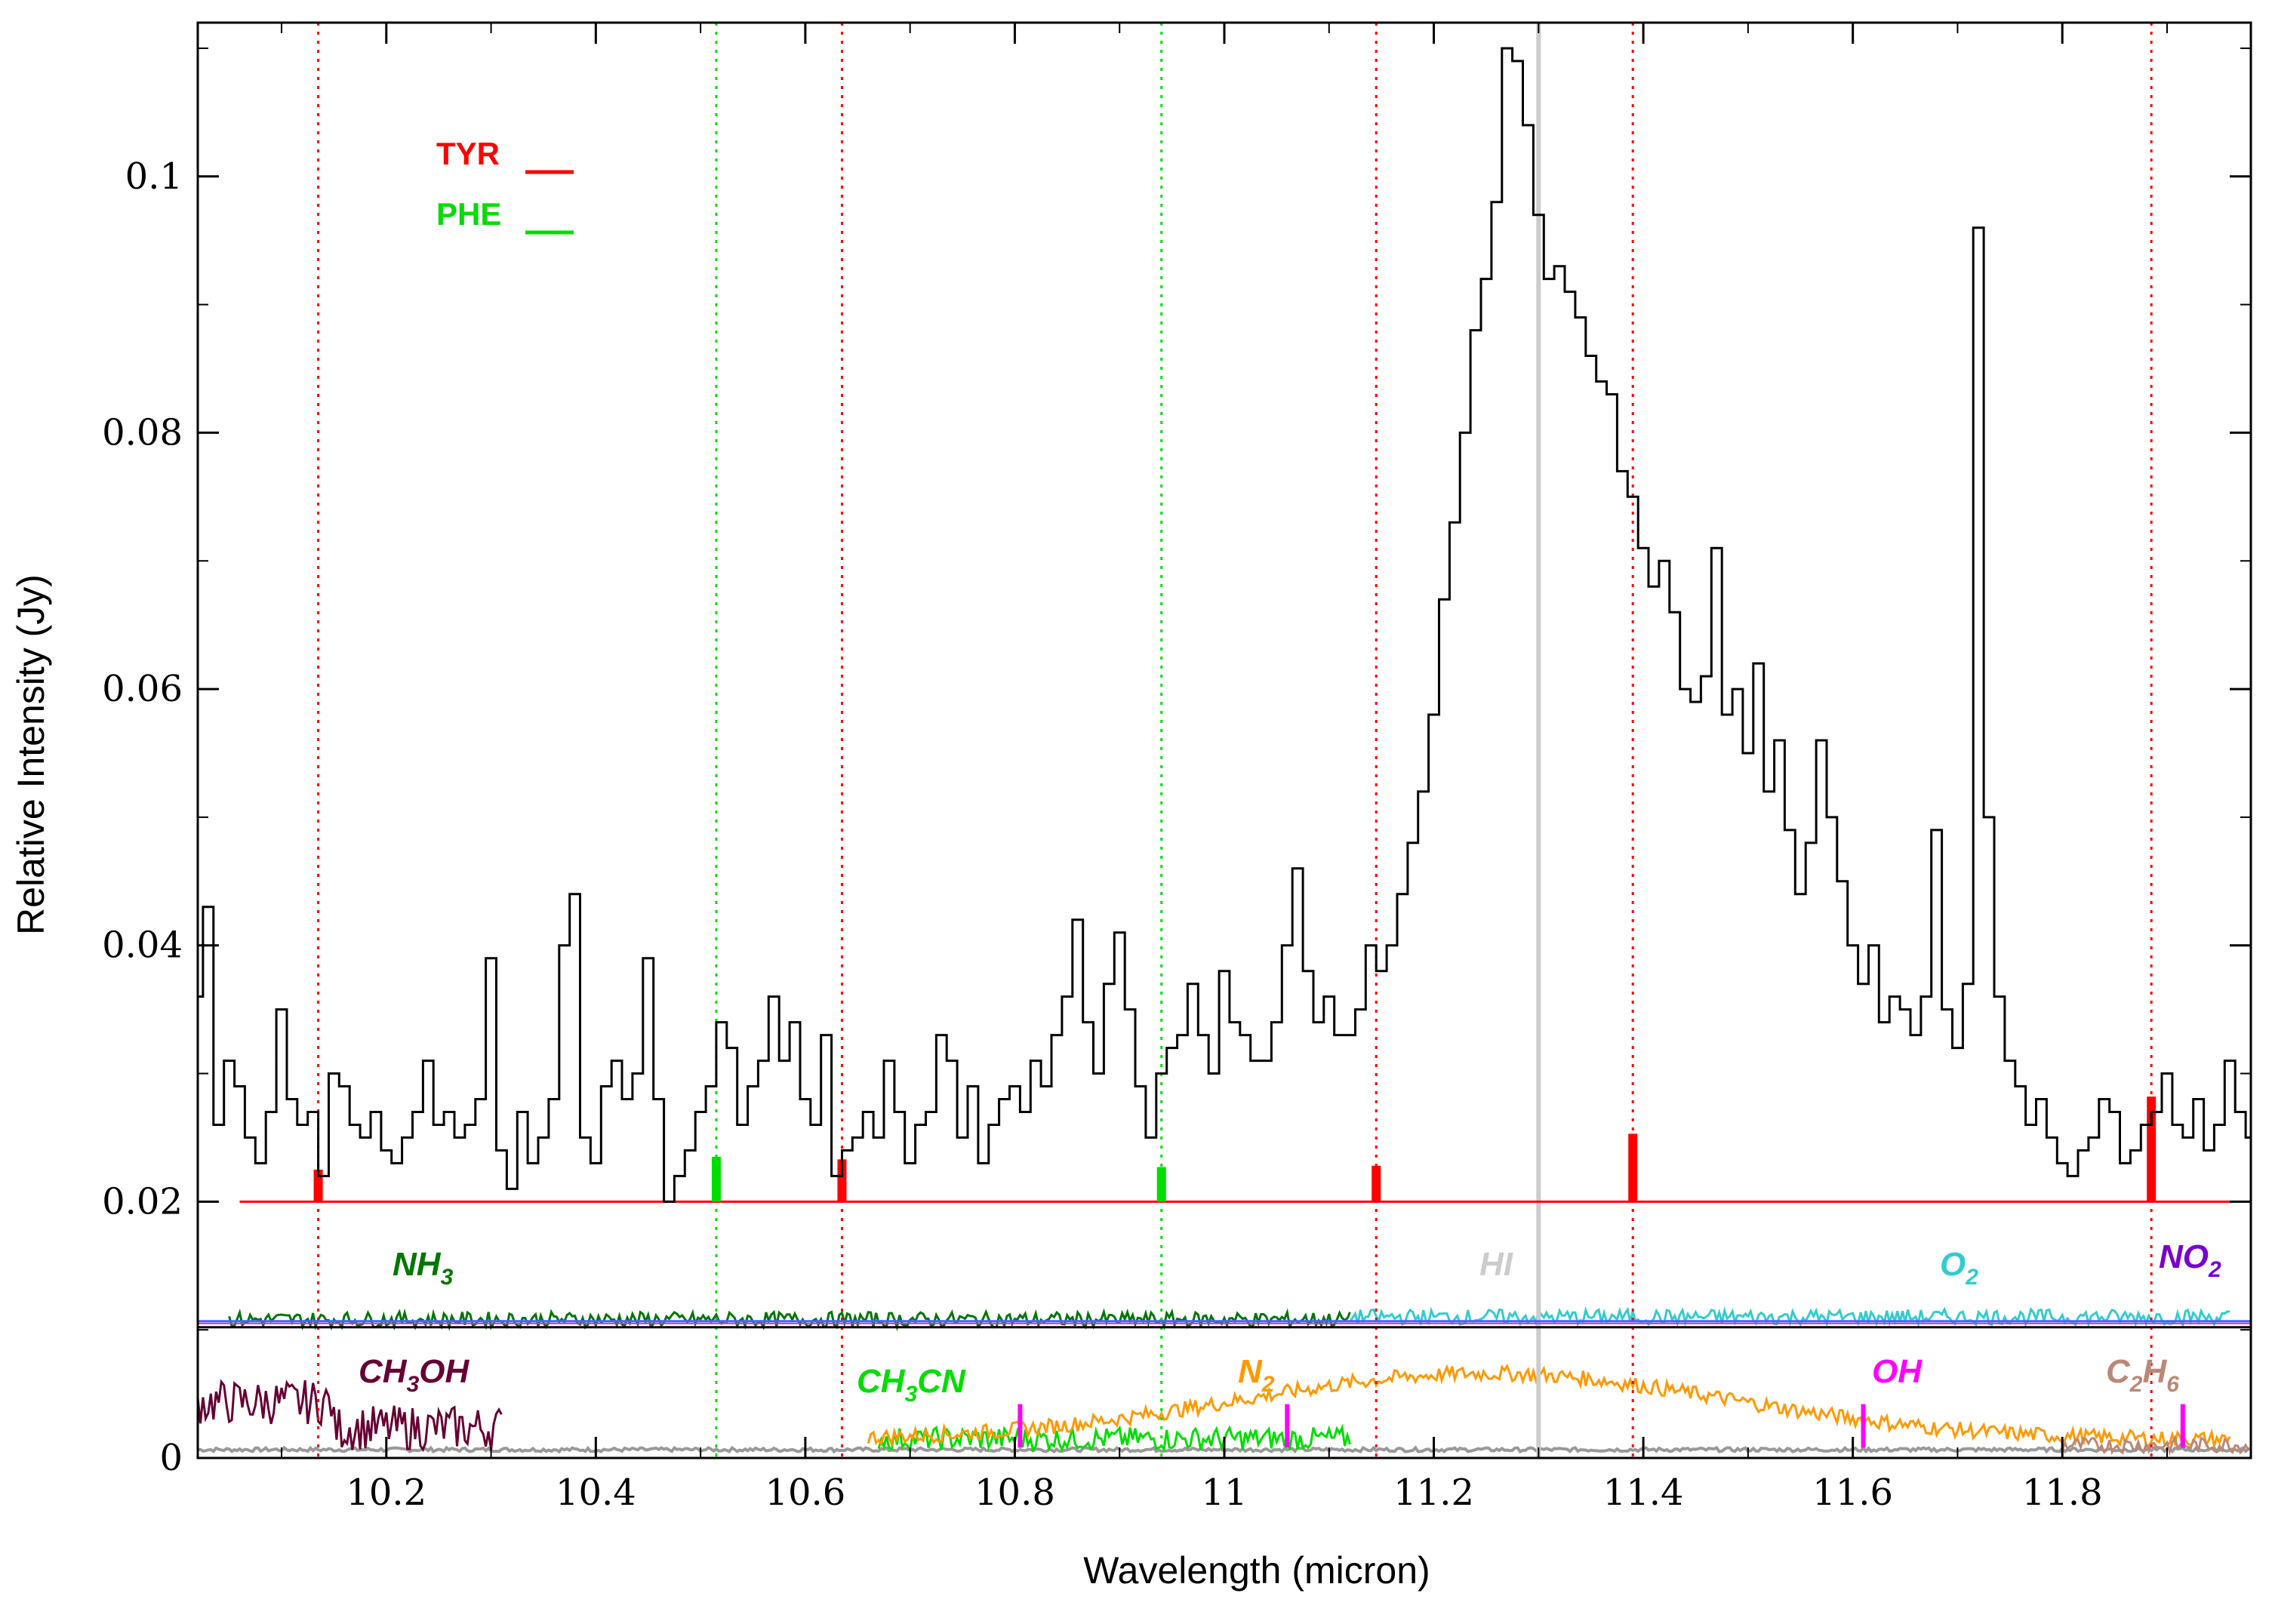 The image size is (2272, 1624). Describe the element at coordinates (789, 1320) in the screenshot. I see `nh3-trace` at that location.